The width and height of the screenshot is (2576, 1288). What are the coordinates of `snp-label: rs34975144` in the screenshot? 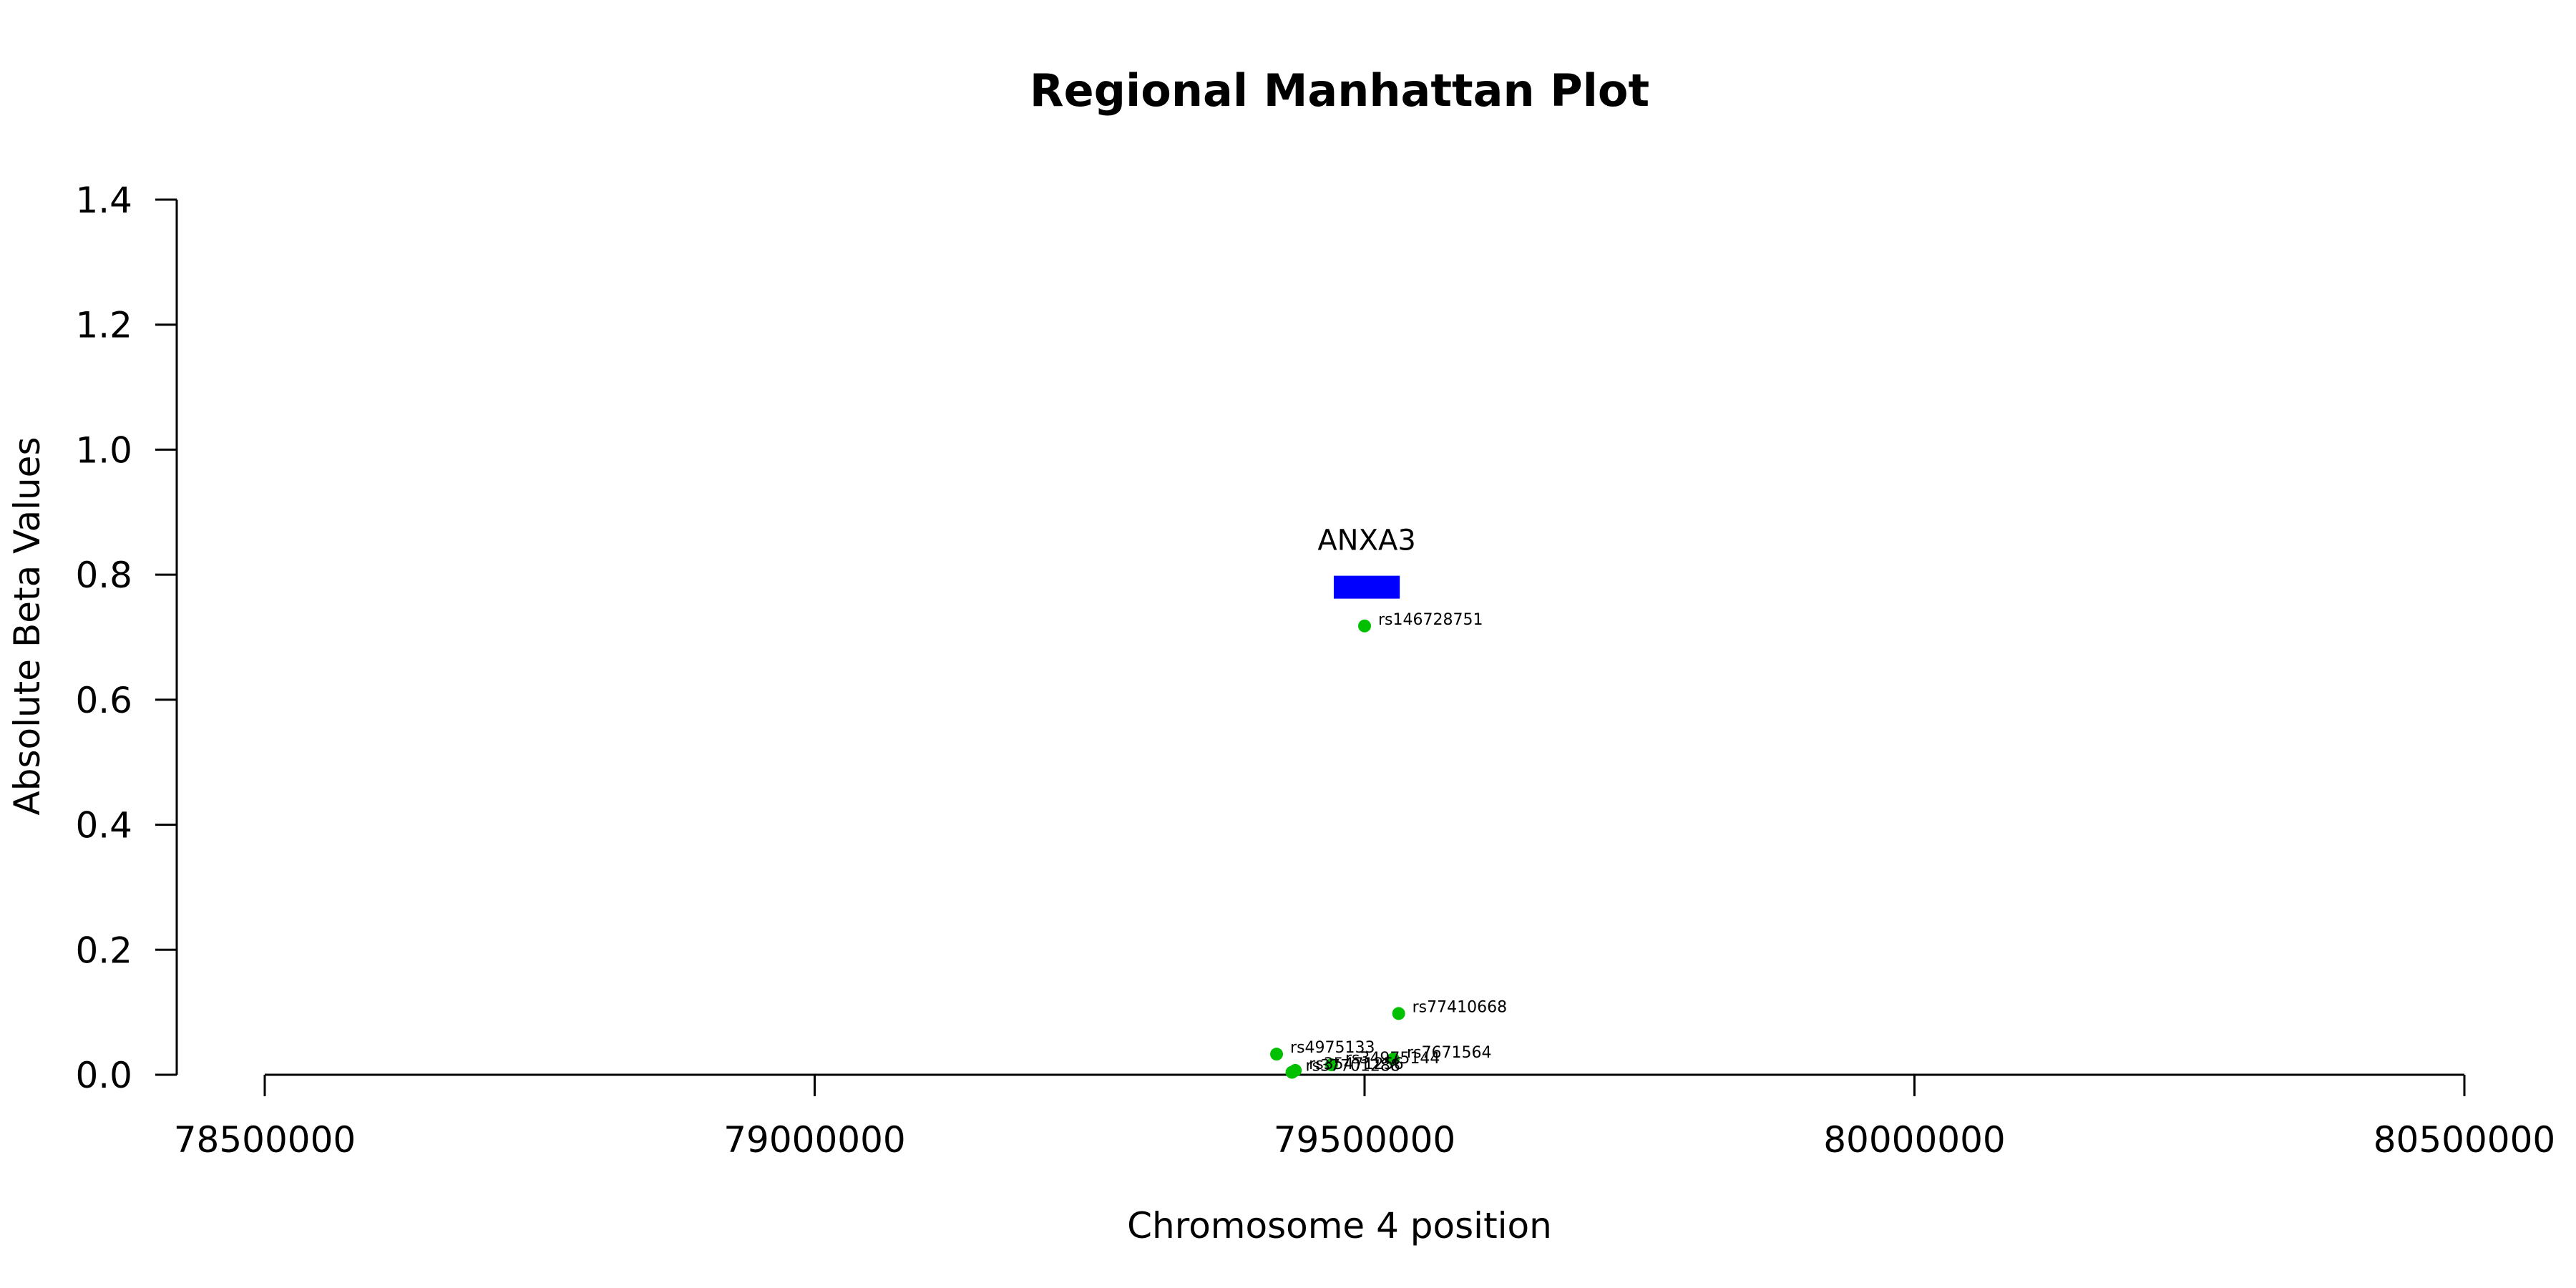 It's located at (1392, 1059).